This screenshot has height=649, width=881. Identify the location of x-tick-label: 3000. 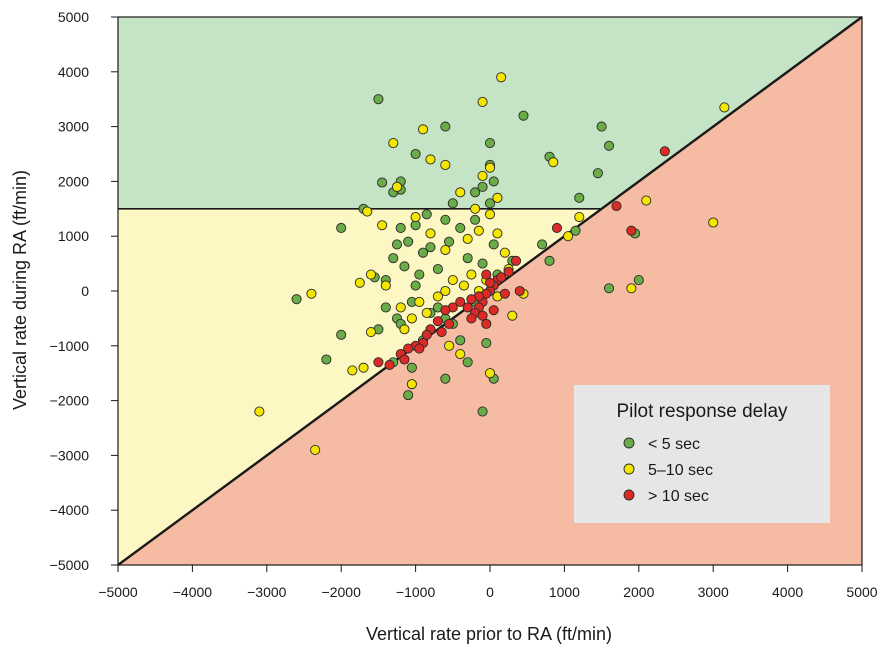
(713, 592).